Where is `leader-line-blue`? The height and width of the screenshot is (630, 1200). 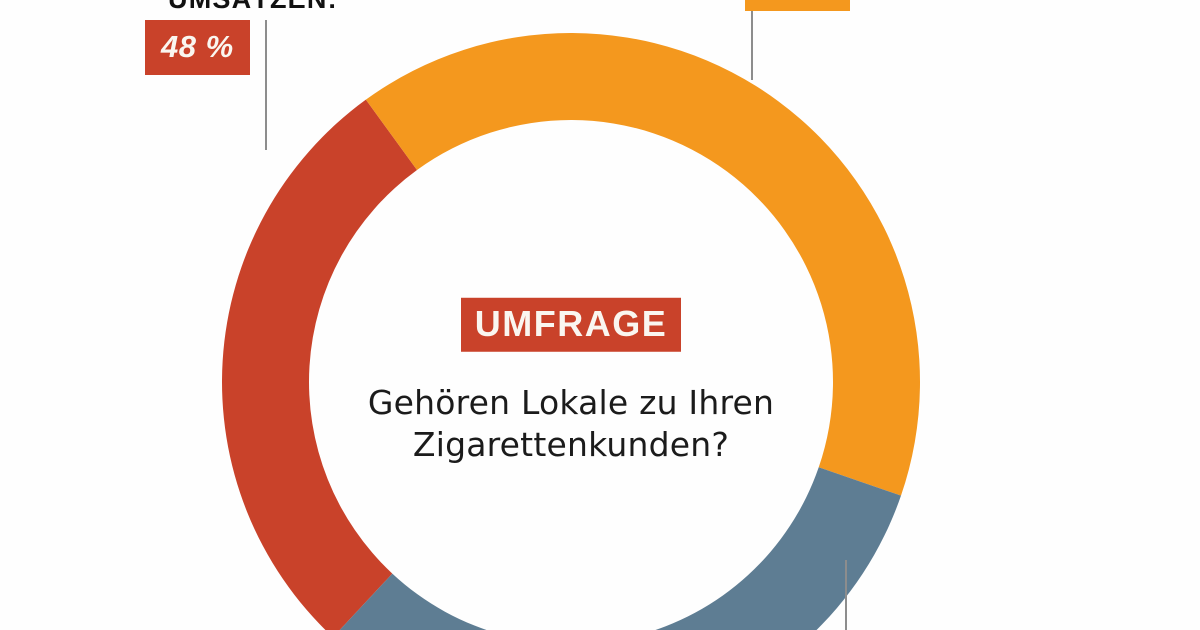
leader-line-blue is located at coordinates (846, 595).